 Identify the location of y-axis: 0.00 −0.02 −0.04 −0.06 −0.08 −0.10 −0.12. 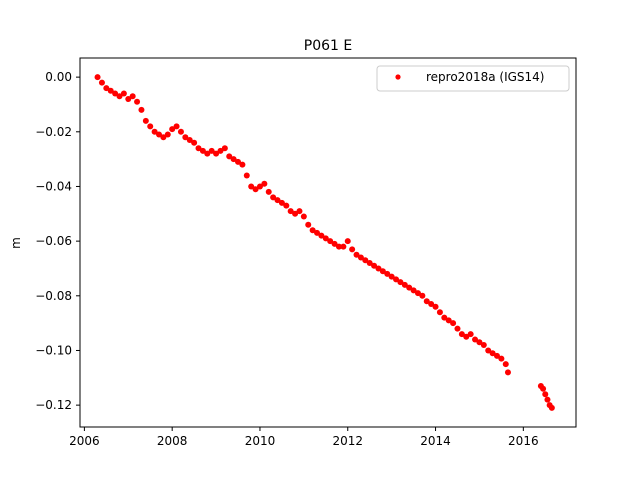
(57, 241).